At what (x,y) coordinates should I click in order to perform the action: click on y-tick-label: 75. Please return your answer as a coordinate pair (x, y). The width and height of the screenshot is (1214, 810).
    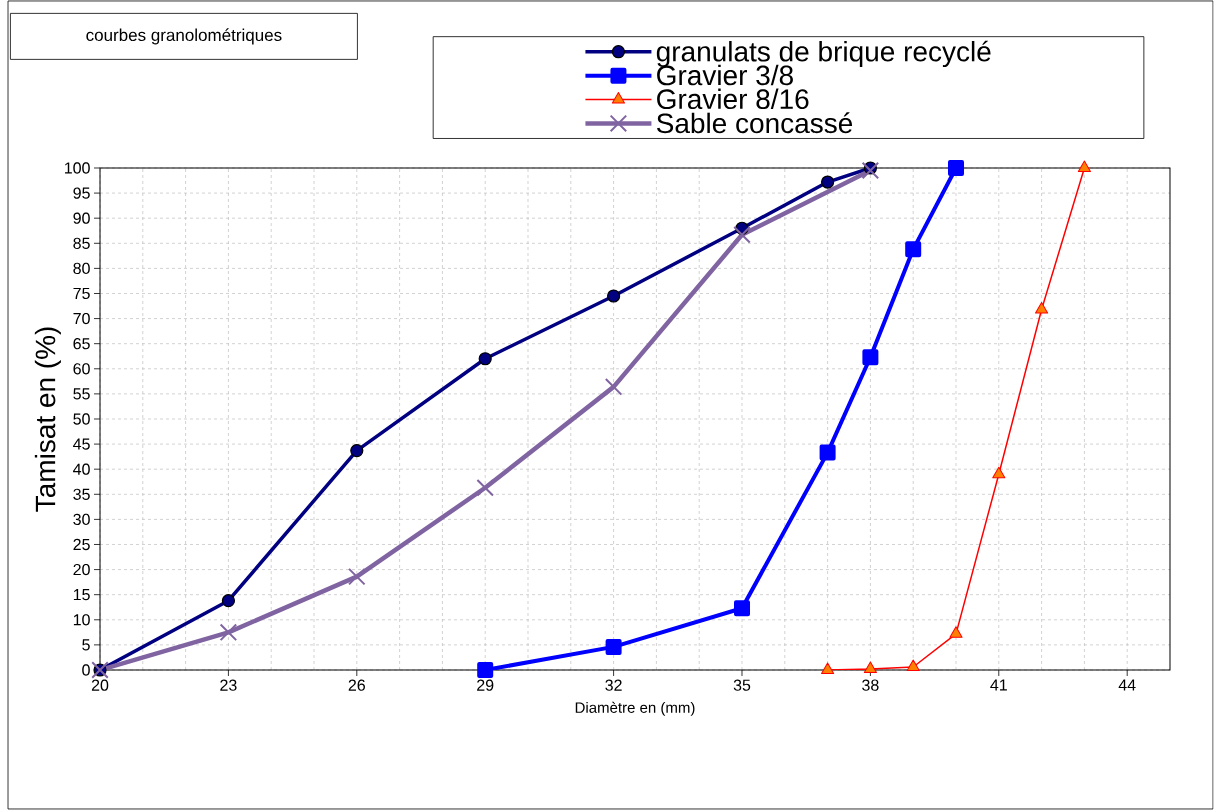
    Looking at the image, I should click on (81, 293).